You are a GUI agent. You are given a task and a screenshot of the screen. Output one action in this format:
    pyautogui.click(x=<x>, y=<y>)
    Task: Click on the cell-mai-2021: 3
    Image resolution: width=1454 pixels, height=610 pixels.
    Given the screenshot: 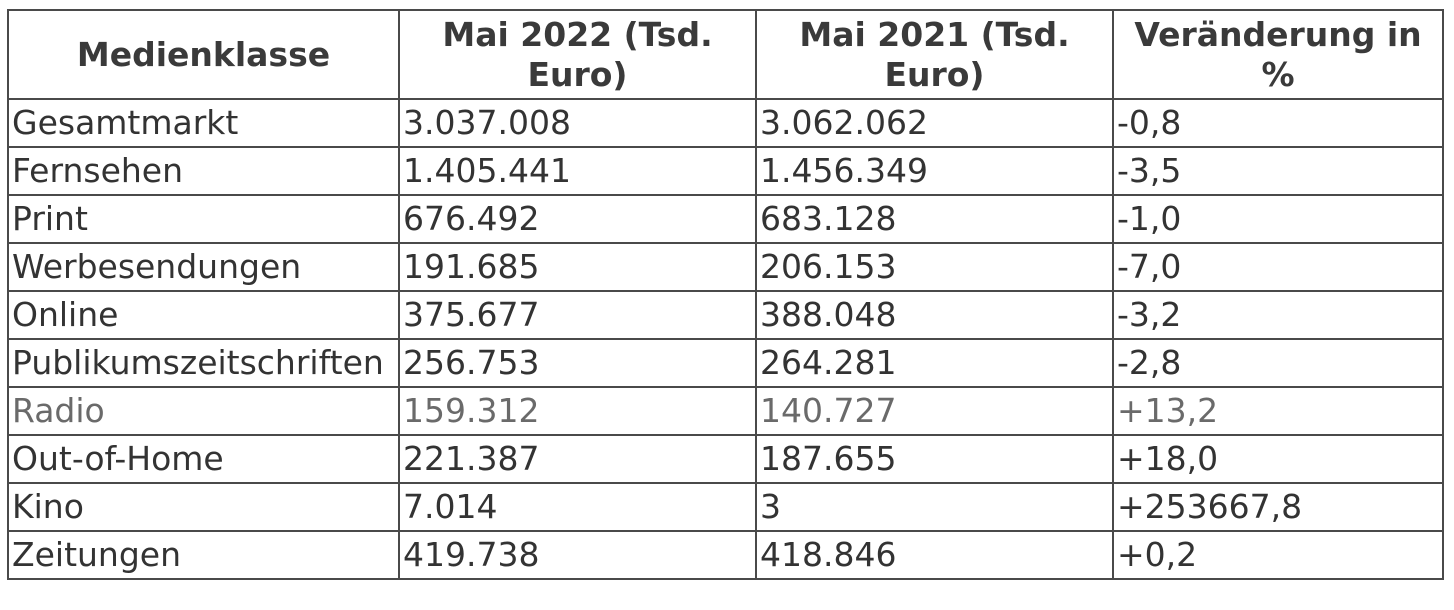 What is the action you would take?
    pyautogui.click(x=934, y=507)
    